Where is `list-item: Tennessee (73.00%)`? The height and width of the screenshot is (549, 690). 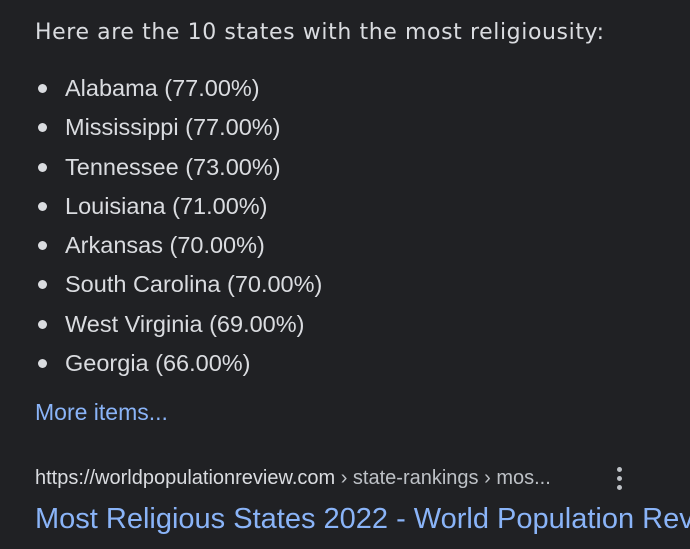 list-item: Tennessee (73.00%) is located at coordinates (161, 168).